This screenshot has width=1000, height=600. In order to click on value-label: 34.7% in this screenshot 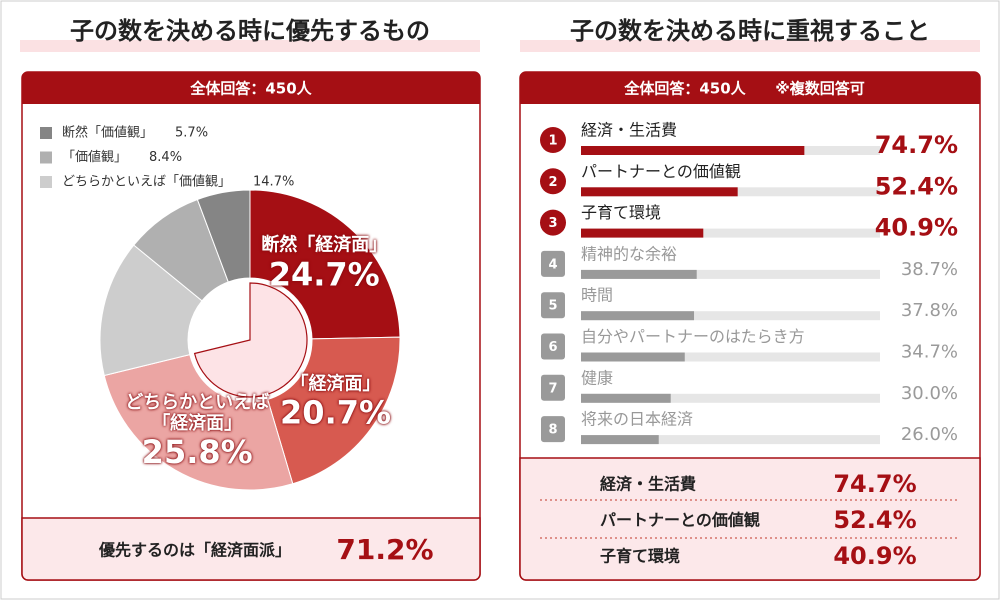, I will do `click(929, 352)`.